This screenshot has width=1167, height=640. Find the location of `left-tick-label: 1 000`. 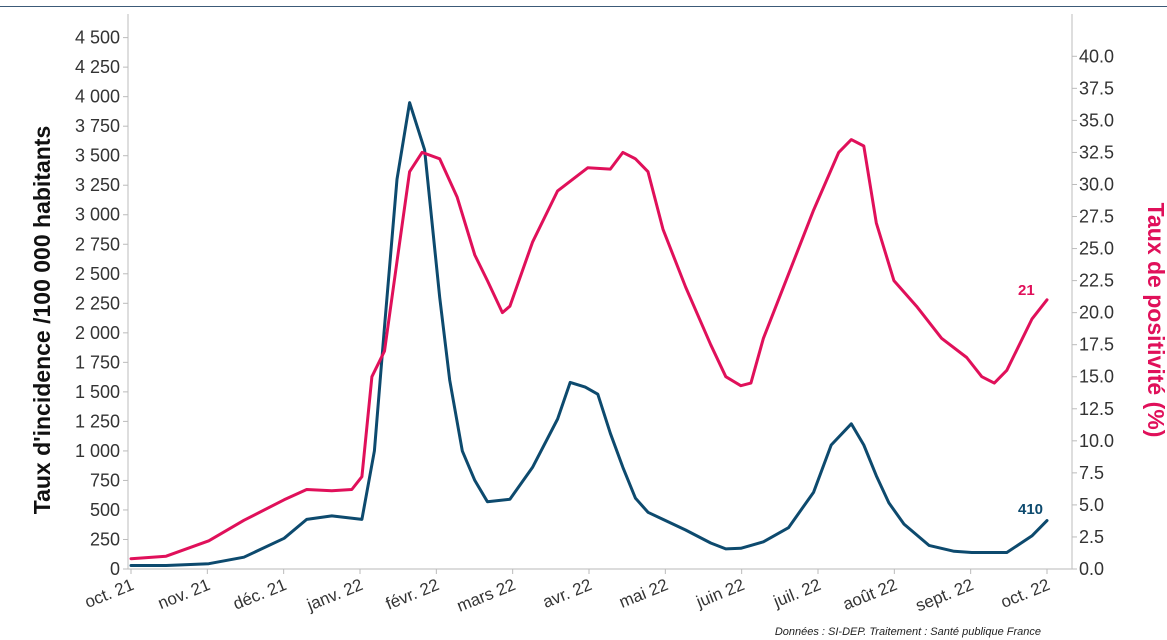

left-tick-label: 1 000 is located at coordinates (97, 451).